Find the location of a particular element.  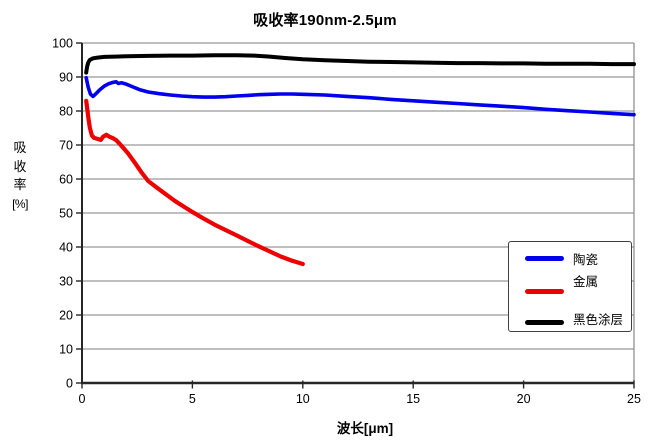

x-tick-label-0: 0 is located at coordinates (82, 399).